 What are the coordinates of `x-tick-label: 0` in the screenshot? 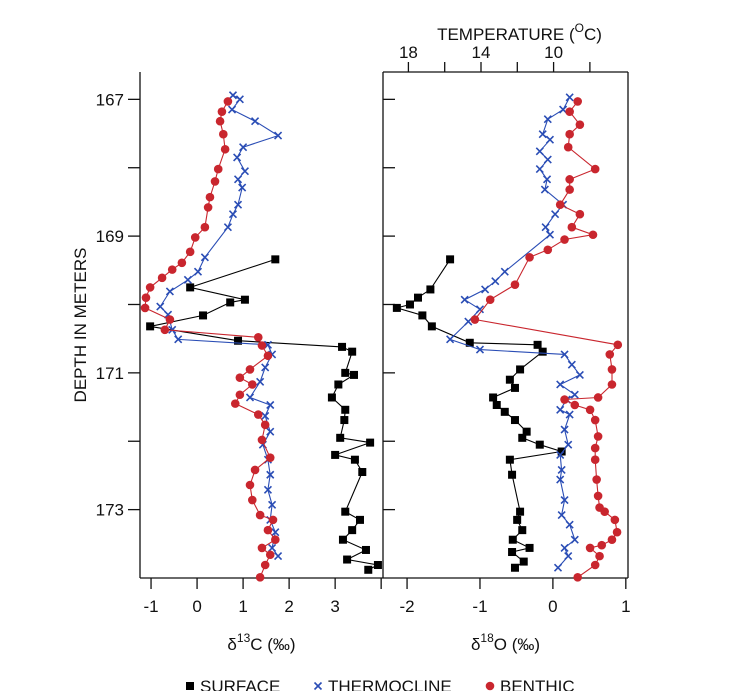 It's located at (196, 606).